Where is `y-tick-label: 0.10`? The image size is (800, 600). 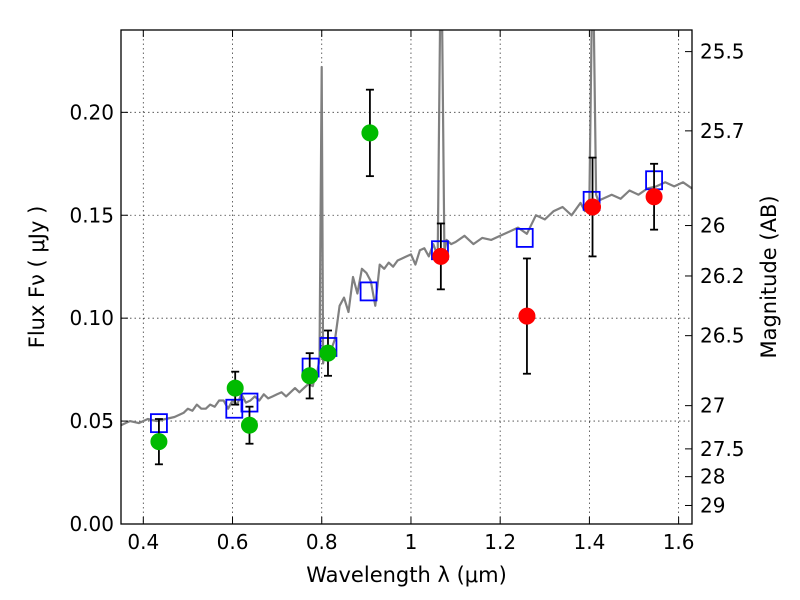 y-tick-label: 0.10 is located at coordinates (91, 318).